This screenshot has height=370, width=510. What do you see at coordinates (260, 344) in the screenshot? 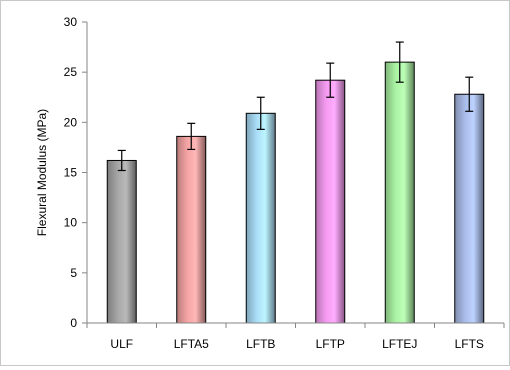
I see `x-tick-label: LFTB` at bounding box center [260, 344].